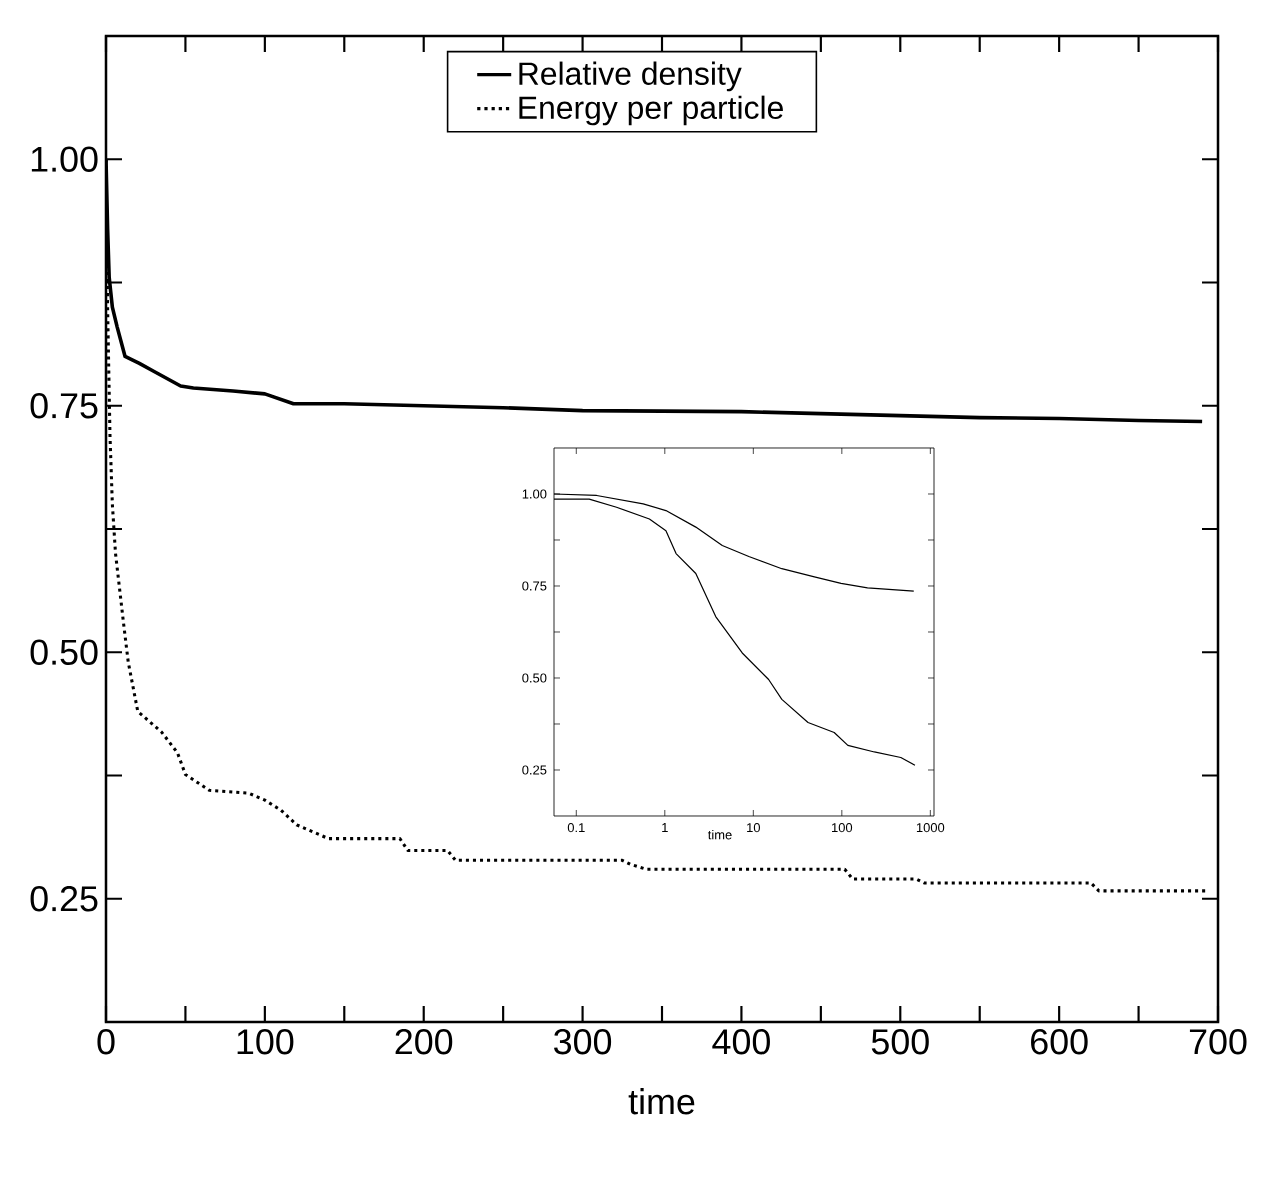 The height and width of the screenshot is (1186, 1262). Describe the element at coordinates (424, 1042) in the screenshot. I see `x-tick-label: 200` at that location.